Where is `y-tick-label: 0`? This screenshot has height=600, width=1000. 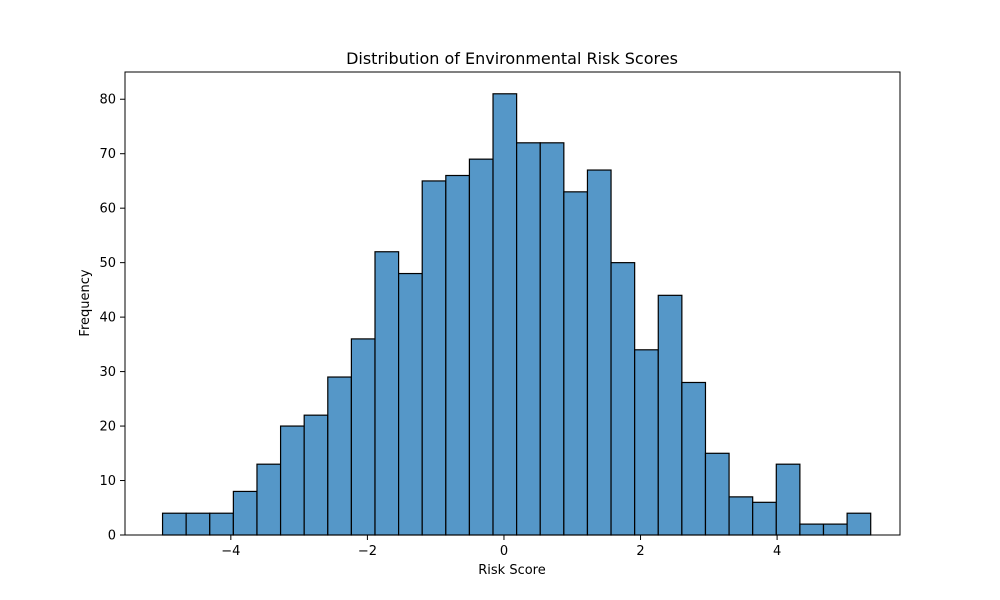
y-tick-label: 0 is located at coordinates (112, 536).